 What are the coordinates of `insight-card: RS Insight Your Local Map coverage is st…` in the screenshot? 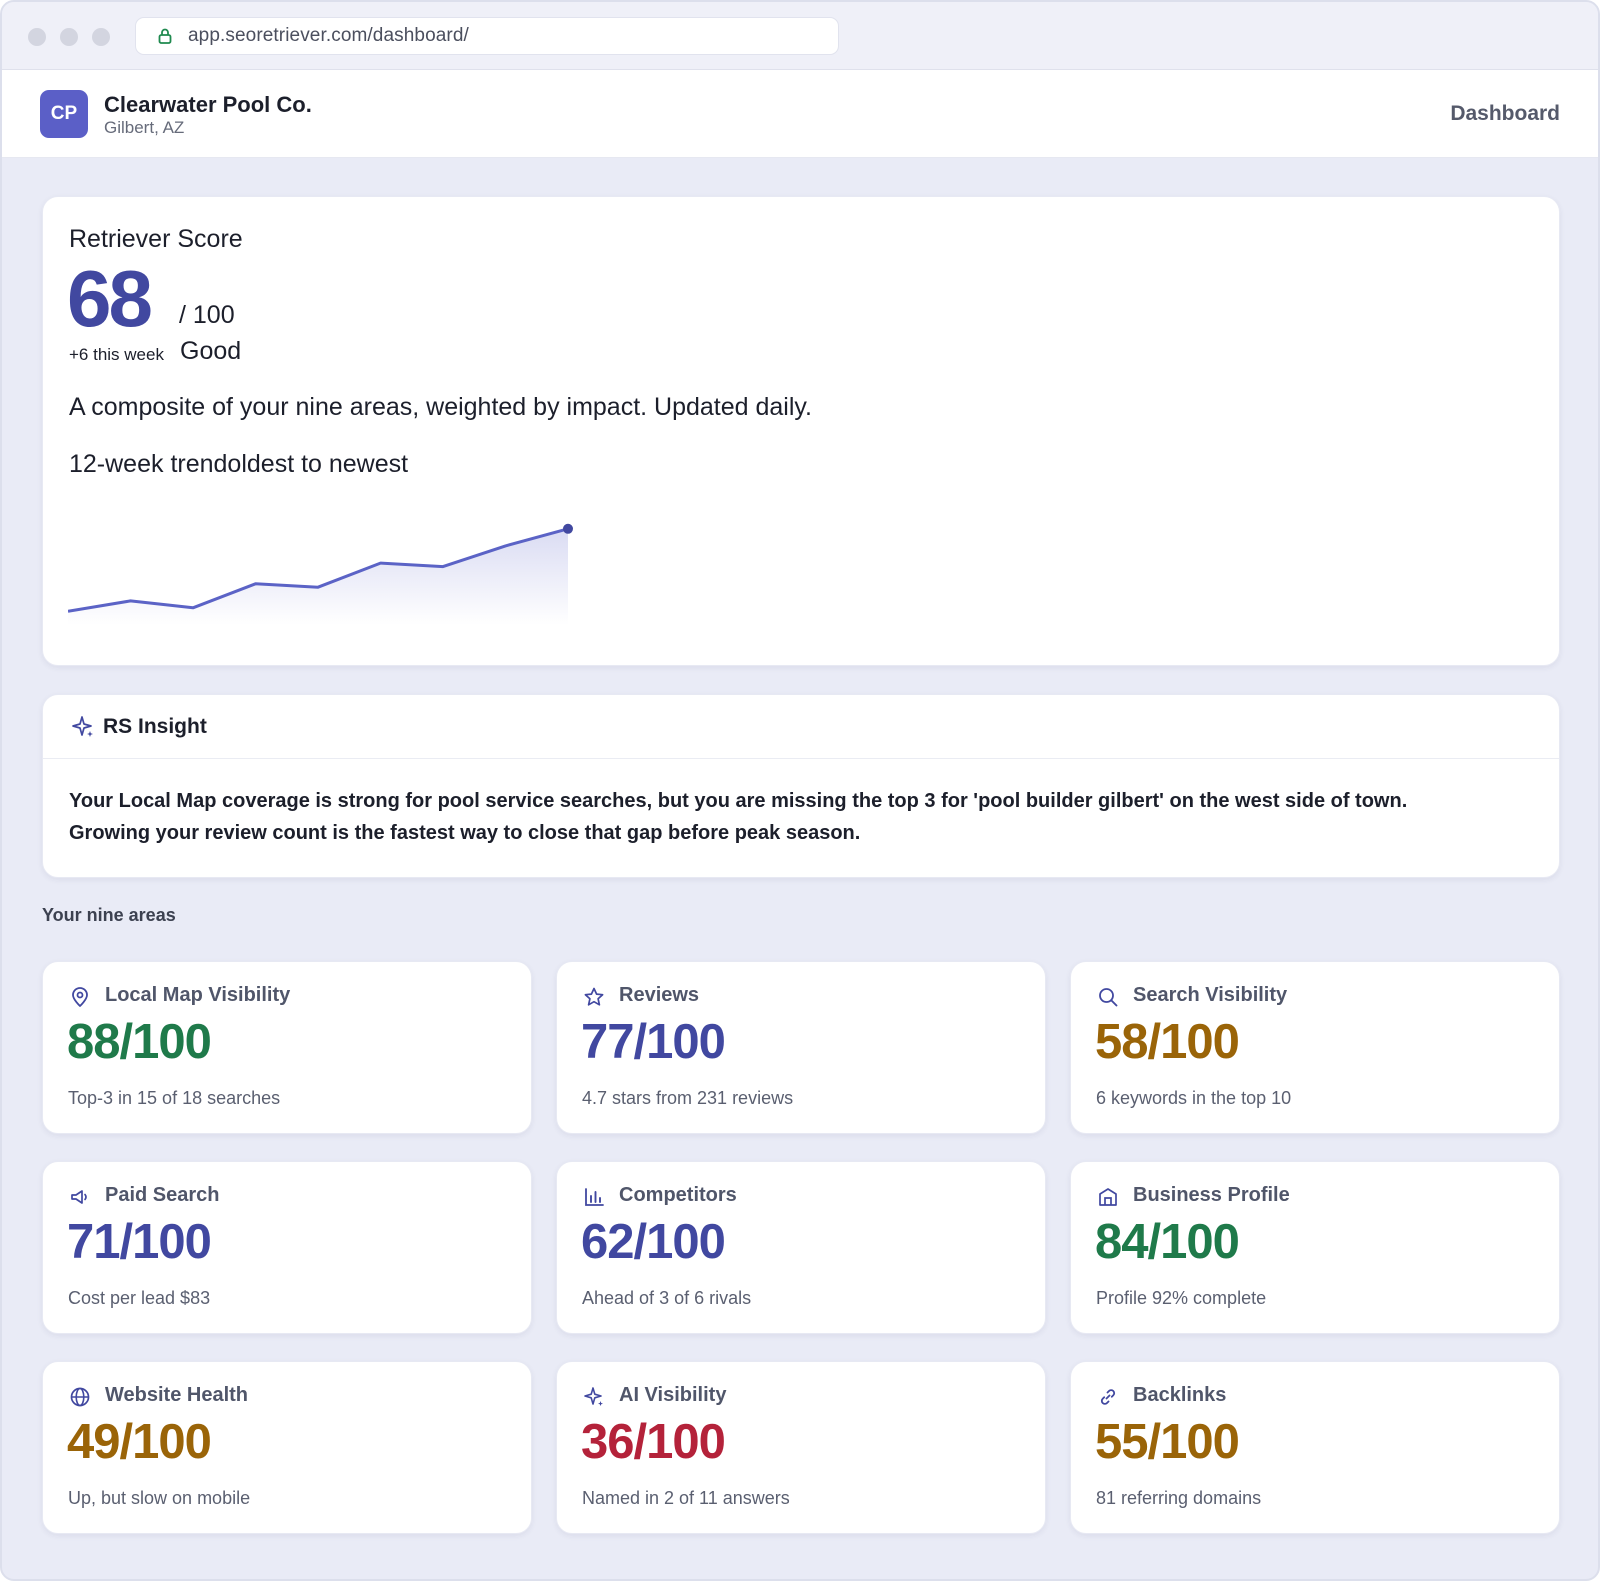 It's located at (801, 786).